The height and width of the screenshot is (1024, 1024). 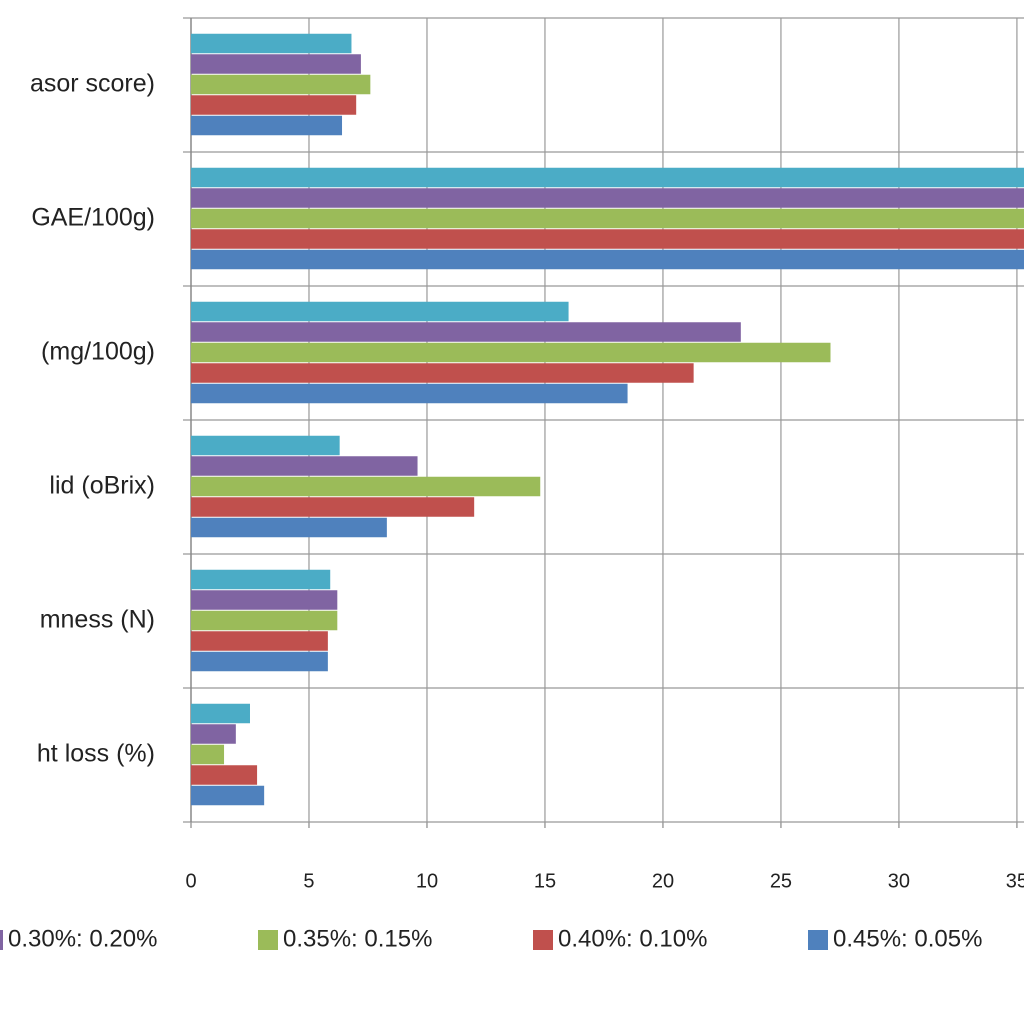 I want to click on y-tick-label: lid (oBrix), so click(x=102, y=486).